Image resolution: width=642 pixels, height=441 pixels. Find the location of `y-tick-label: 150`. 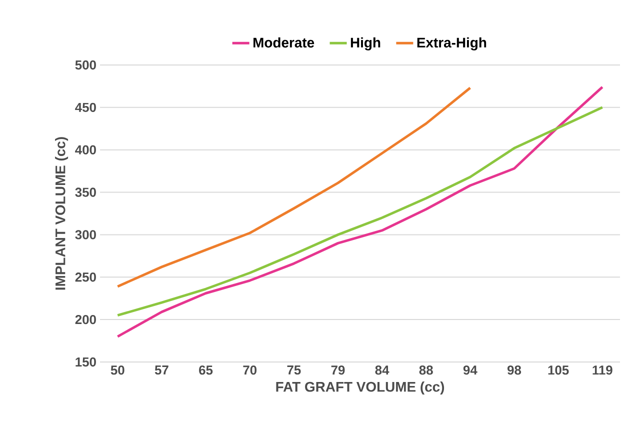

y-tick-label: 150 is located at coordinates (86, 362).